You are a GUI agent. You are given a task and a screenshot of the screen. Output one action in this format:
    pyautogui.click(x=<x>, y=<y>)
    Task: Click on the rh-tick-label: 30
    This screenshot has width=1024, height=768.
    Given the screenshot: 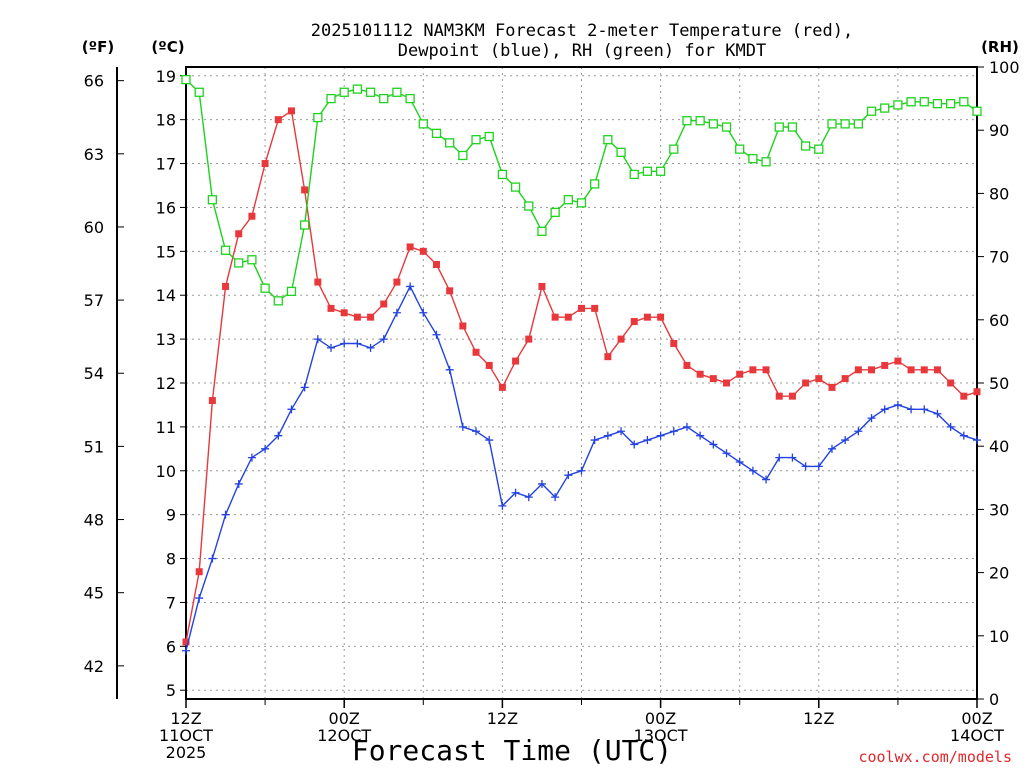 What is the action you would take?
    pyautogui.click(x=999, y=509)
    